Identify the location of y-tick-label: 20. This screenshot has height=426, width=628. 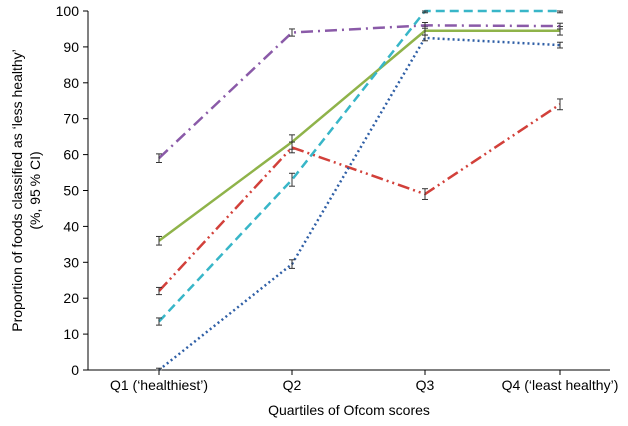
(71, 298).